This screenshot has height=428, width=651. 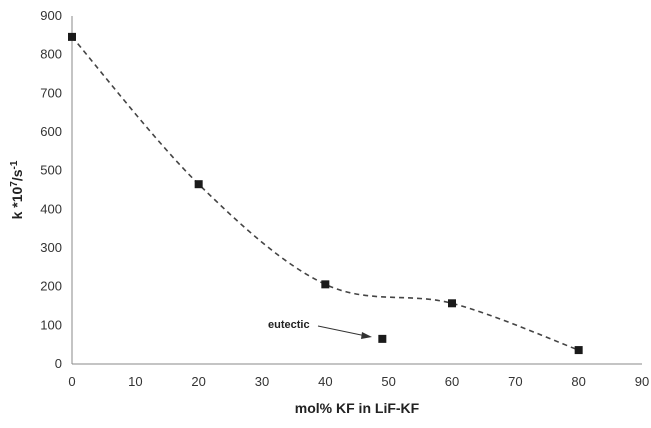 What do you see at coordinates (515, 381) in the screenshot?
I see `x-tick-label: 70` at bounding box center [515, 381].